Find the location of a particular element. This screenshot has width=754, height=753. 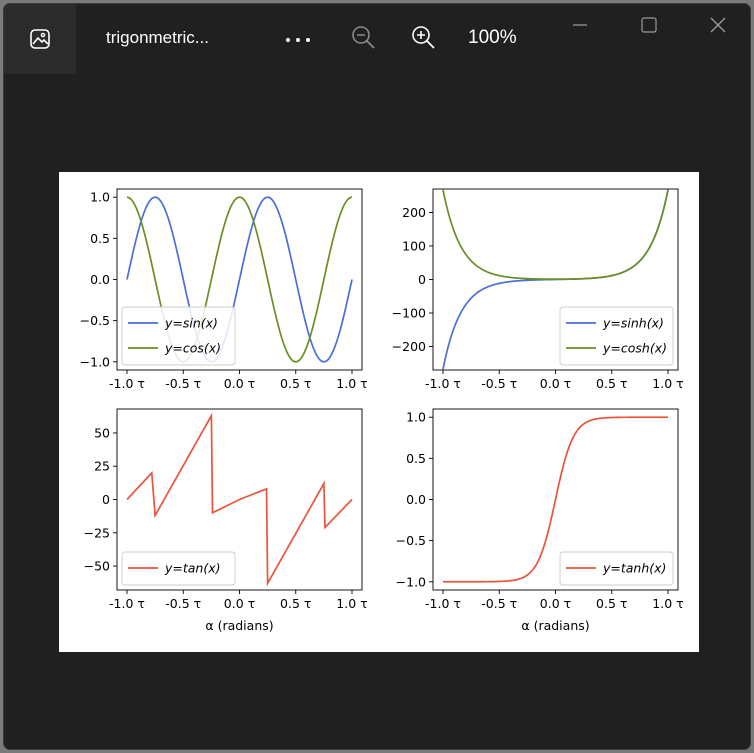

legend-label: y=cos(x) is located at coordinates (192, 348).